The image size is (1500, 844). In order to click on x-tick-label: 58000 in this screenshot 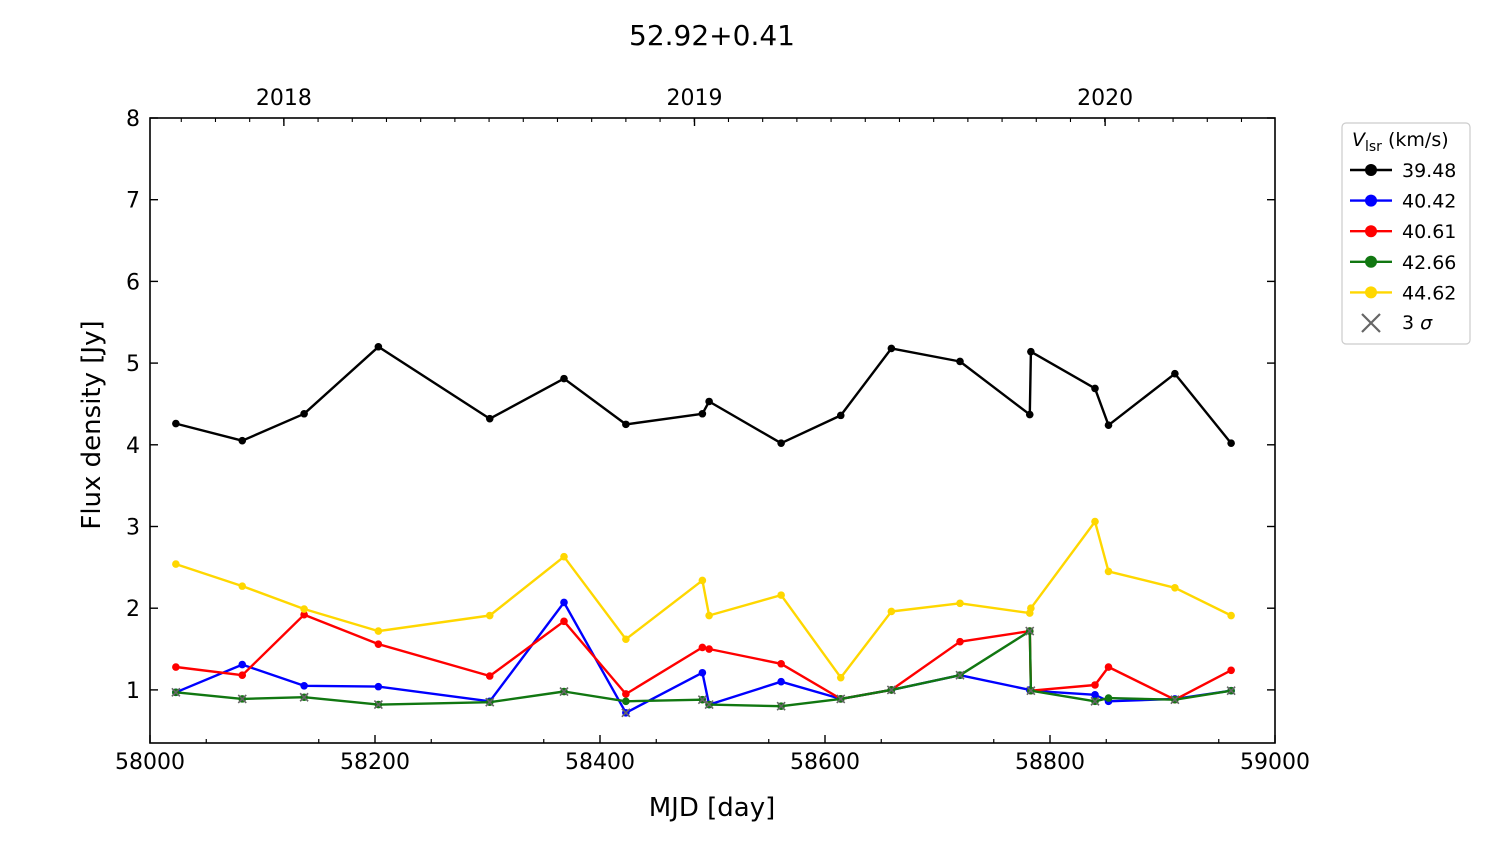, I will do `click(150, 762)`.